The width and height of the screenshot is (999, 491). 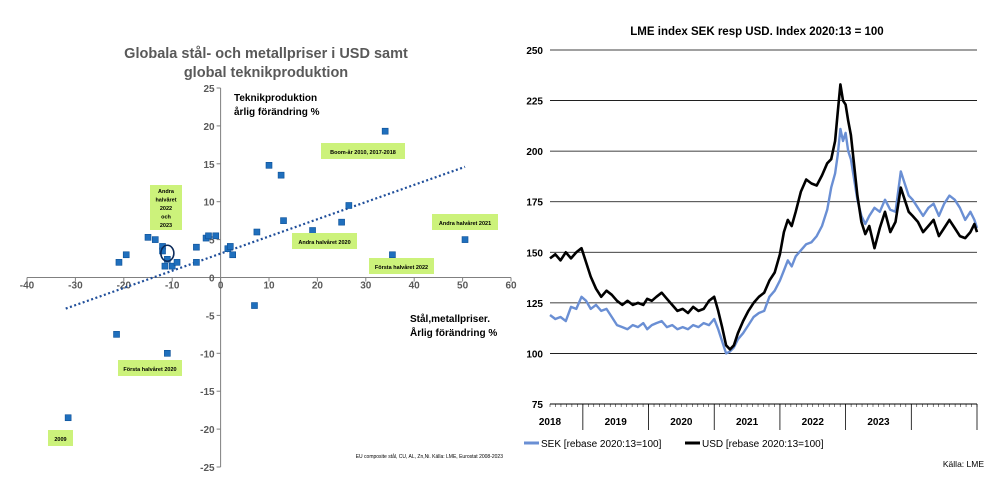 I want to click on x-tick-label: 10, so click(x=269, y=286).